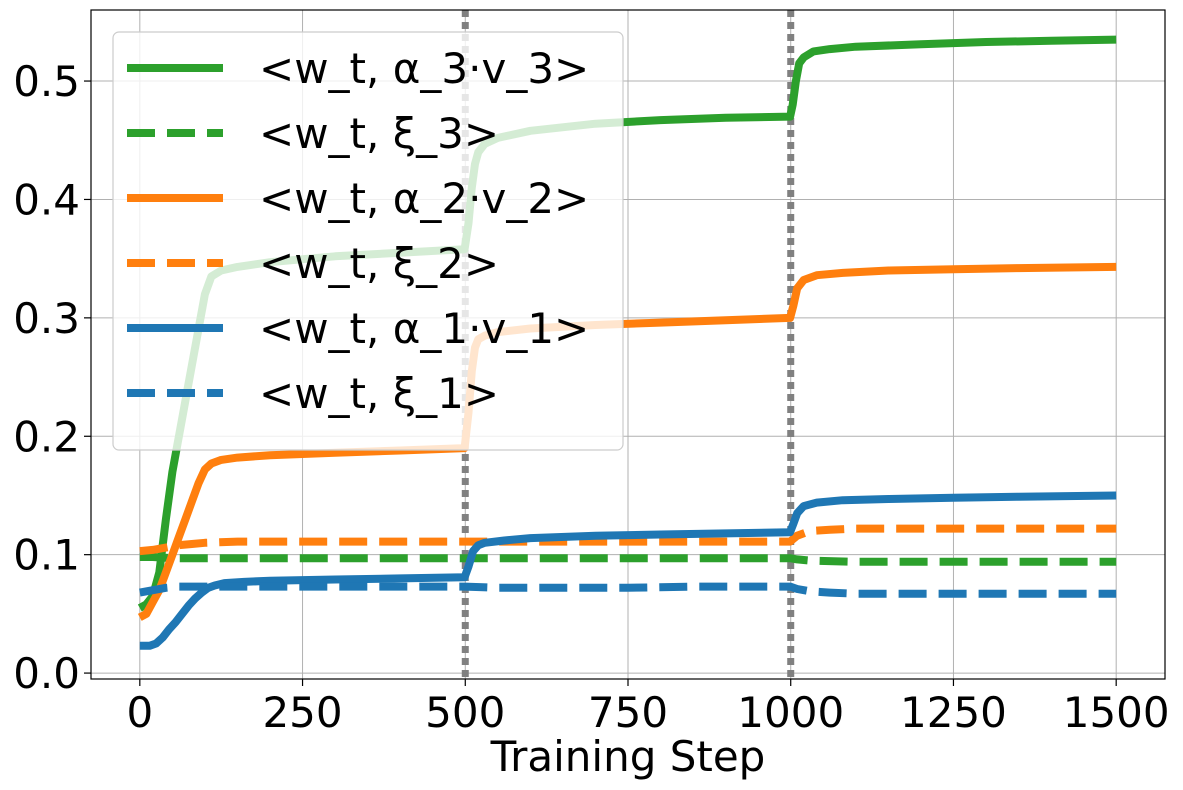  What do you see at coordinates (465, 712) in the screenshot?
I see `x-tick-label: 500` at bounding box center [465, 712].